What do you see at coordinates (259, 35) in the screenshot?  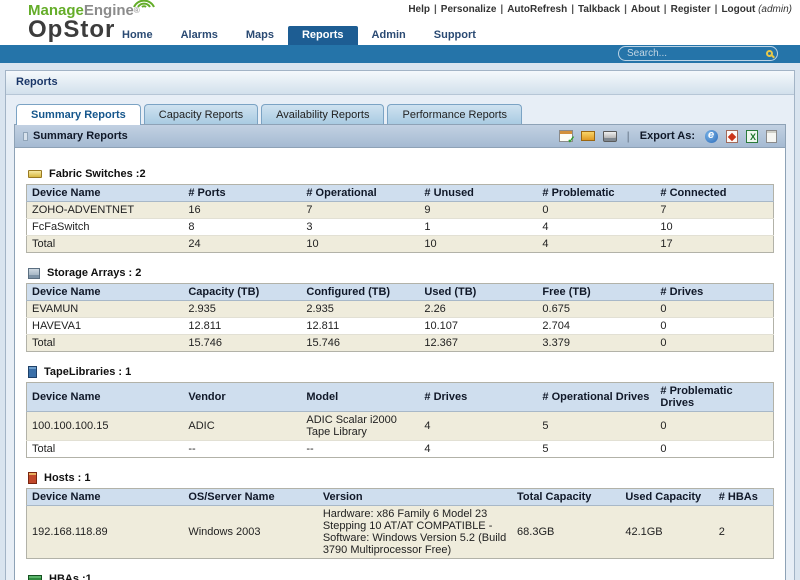 I see `nav-maps: Maps` at bounding box center [259, 35].